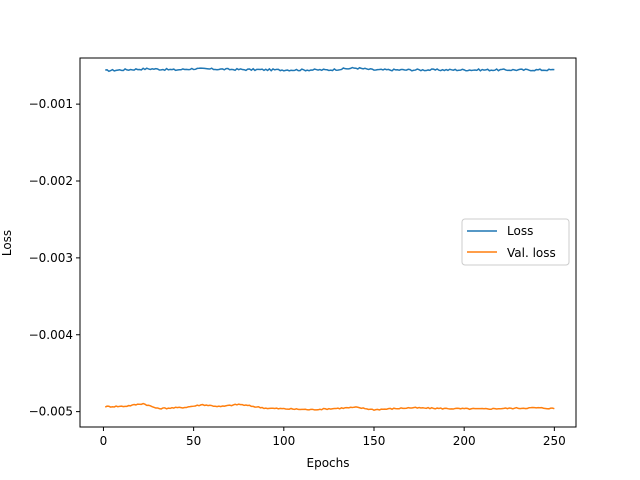 The height and width of the screenshot is (480, 640). What do you see at coordinates (51, 104) in the screenshot?
I see `y-tick-label: −0.001` at bounding box center [51, 104].